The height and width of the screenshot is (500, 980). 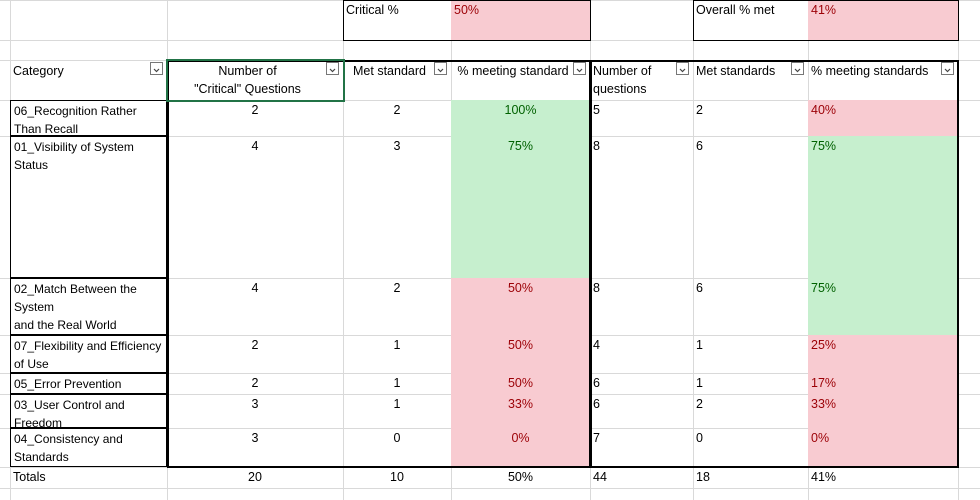 What do you see at coordinates (520, 20) in the screenshot?
I see `summary-value: 50%` at bounding box center [520, 20].